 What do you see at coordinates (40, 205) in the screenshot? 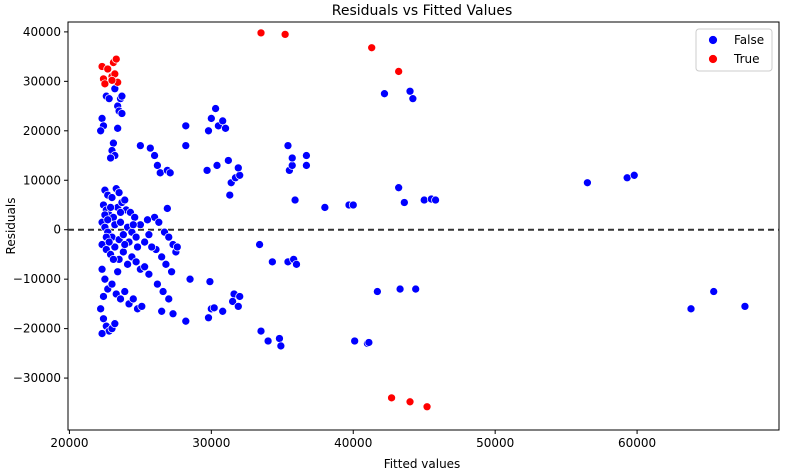
I see `y-axis: −30000 −20000 −10000 0 10000 20000 30000 40000` at bounding box center [40, 205].